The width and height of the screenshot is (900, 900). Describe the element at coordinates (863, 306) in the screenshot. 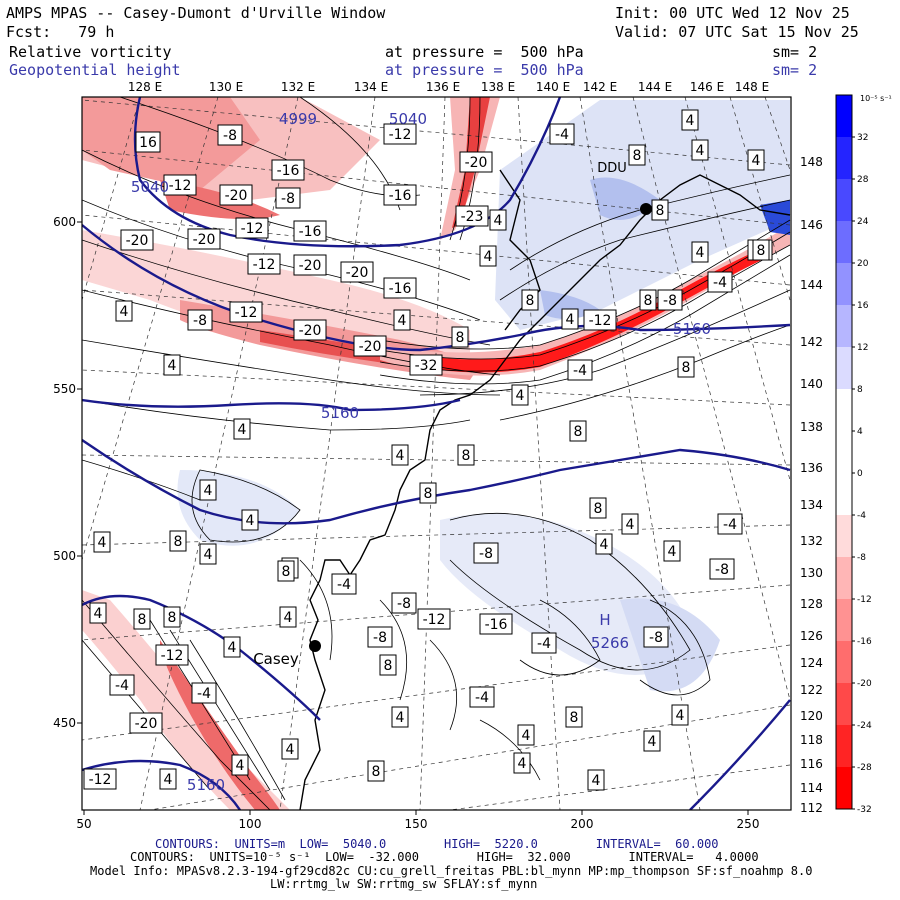

I see `colorbar-tick-label: 16` at that location.